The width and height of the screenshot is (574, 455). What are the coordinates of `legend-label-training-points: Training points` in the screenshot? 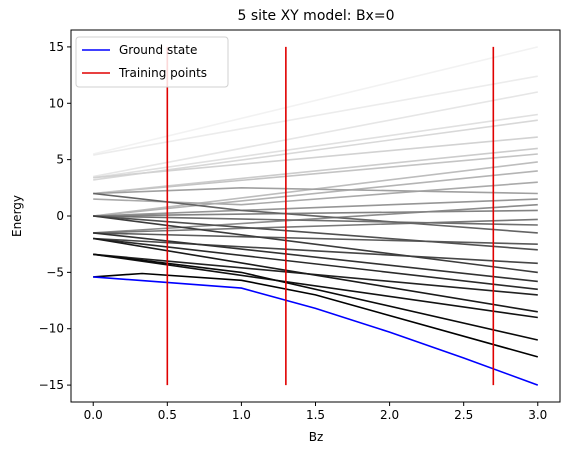 It's located at (162, 73).